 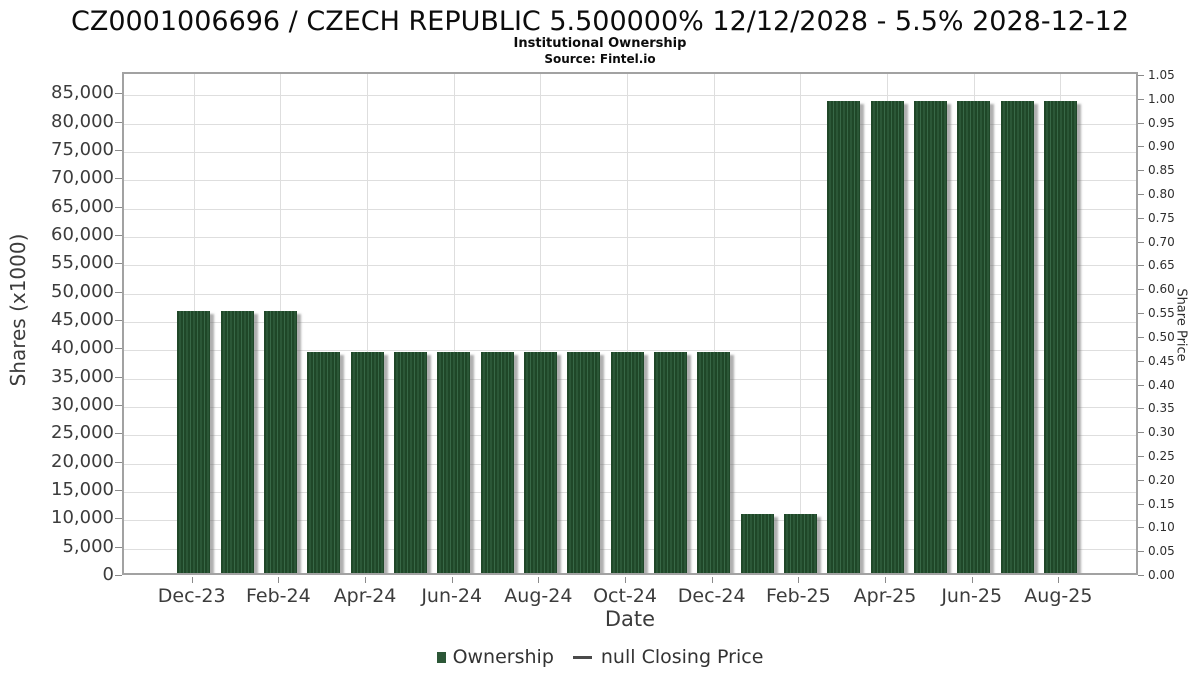 I want to click on left-tick-label: 15,000, so click(x=82, y=489).